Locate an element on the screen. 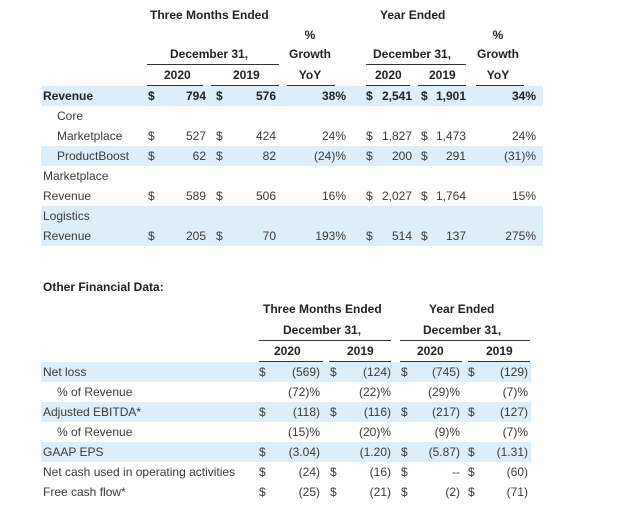 The height and width of the screenshot is (520, 641). value-cell: (124) is located at coordinates (376, 372).